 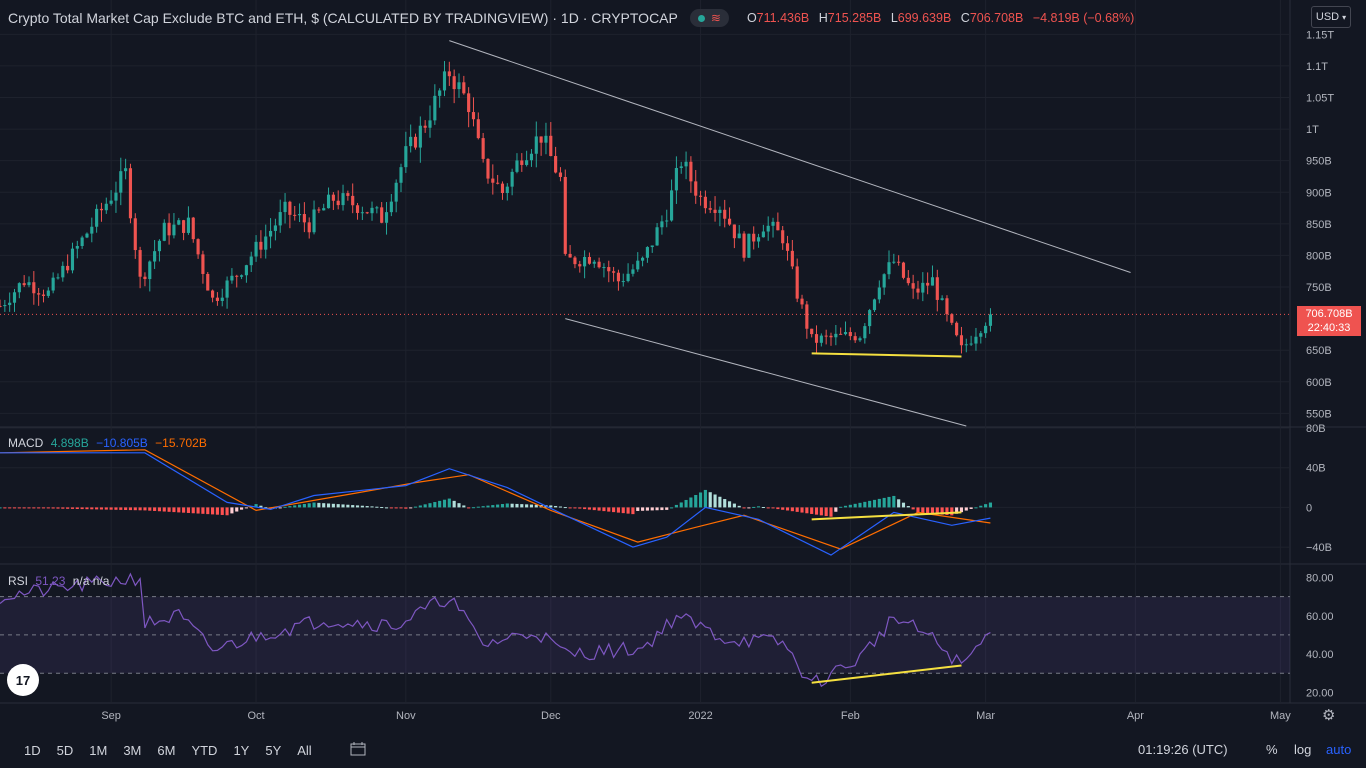 What do you see at coordinates (1331, 17) in the screenshot?
I see `currency-selector: USD ▾` at bounding box center [1331, 17].